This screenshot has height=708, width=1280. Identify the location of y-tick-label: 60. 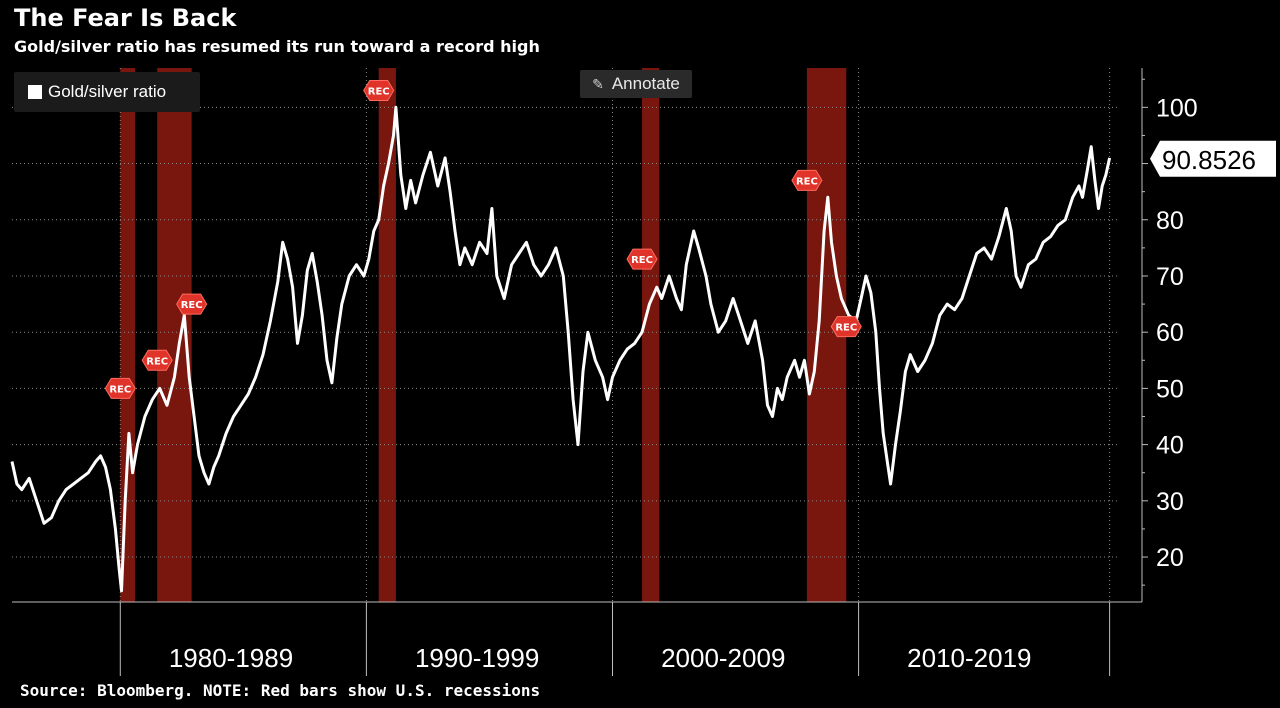
(1170, 333).